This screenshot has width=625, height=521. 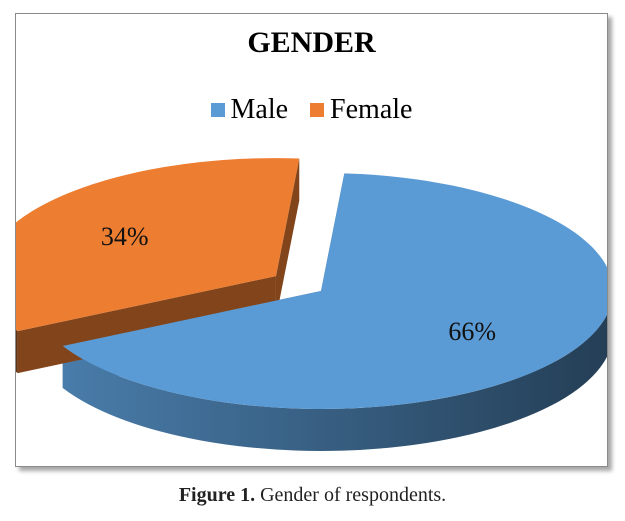 What do you see at coordinates (311, 42) in the screenshot?
I see `chart-title: GENDER` at bounding box center [311, 42].